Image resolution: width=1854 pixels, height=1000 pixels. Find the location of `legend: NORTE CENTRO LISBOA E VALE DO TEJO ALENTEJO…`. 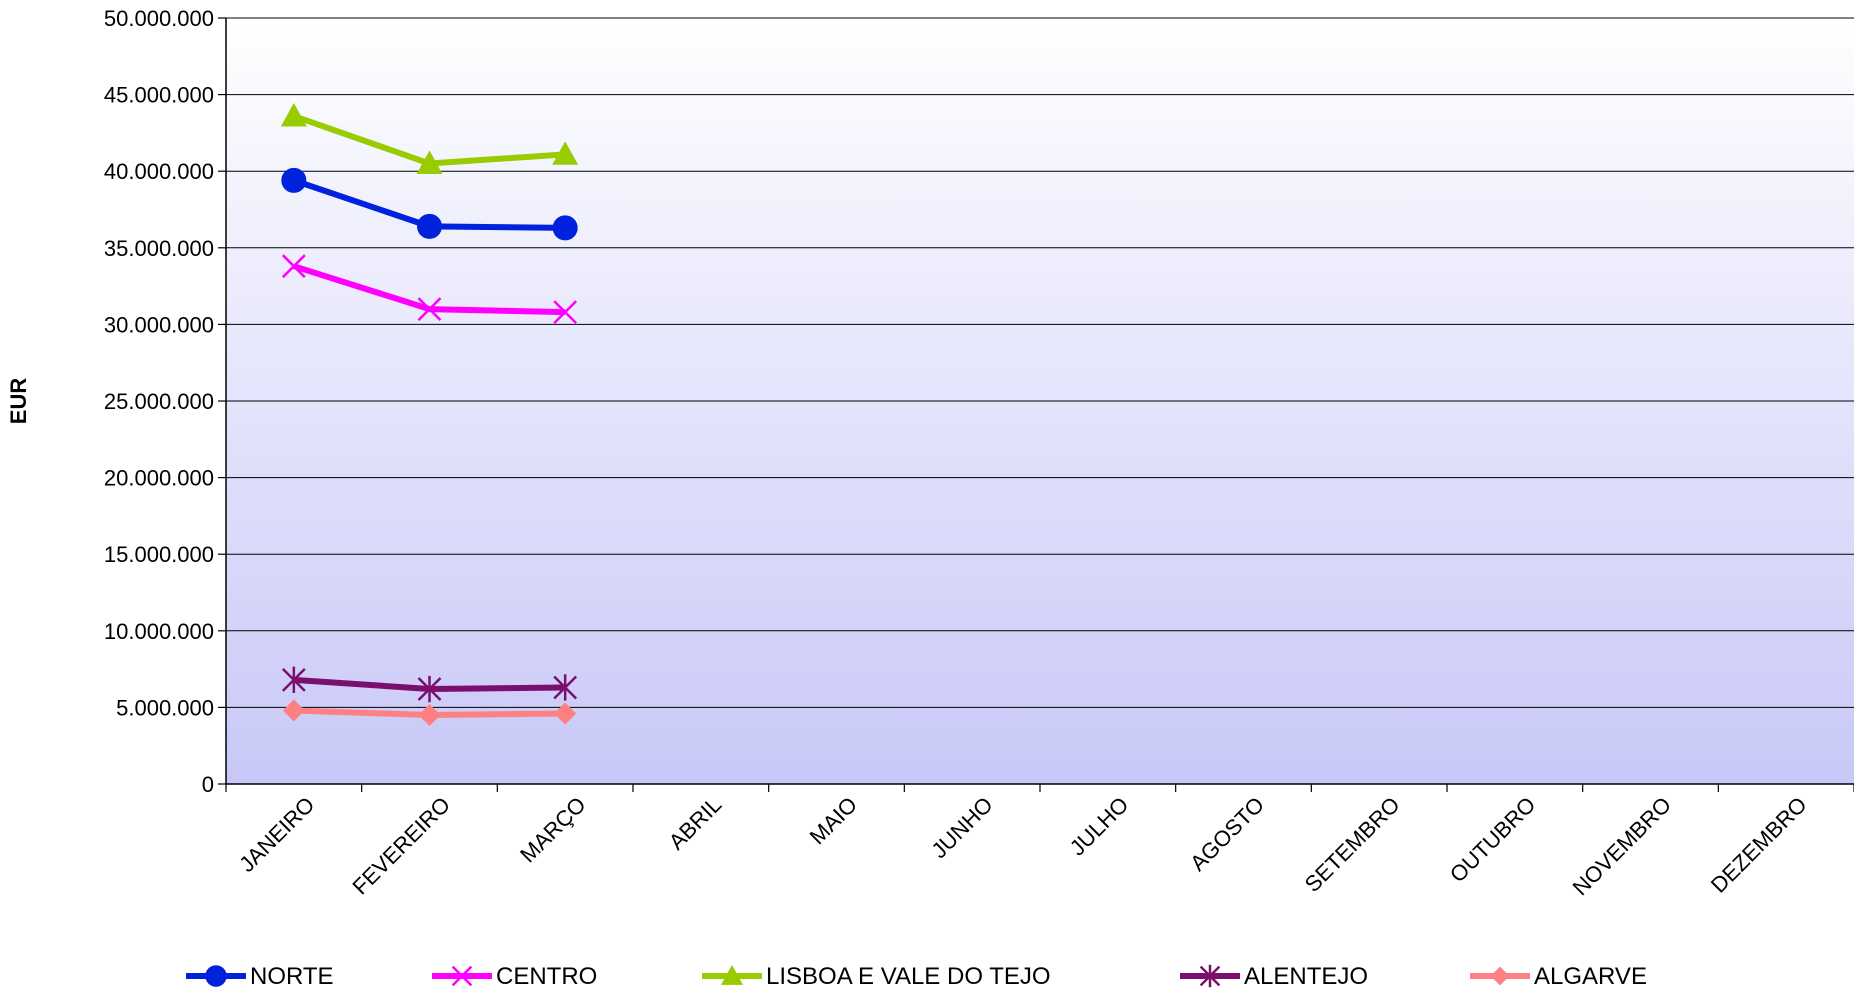

legend: NORTE CENTRO LISBOA E VALE DO TEJO ALENTEJO… is located at coordinates (916, 976).